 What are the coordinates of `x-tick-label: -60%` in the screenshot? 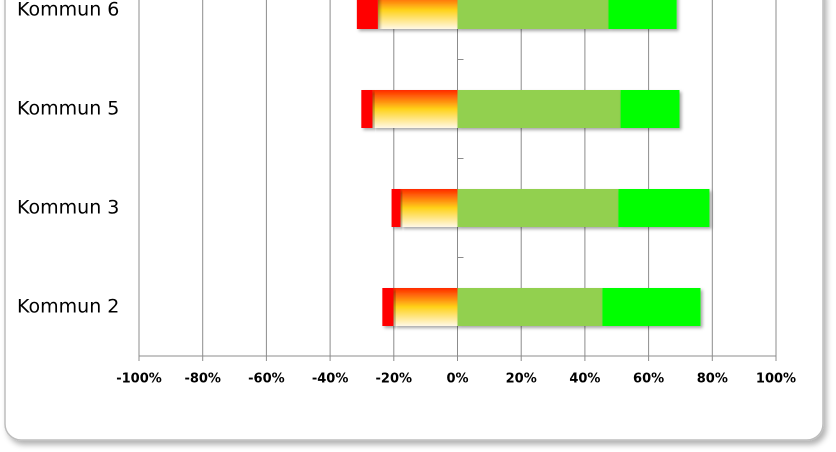 It's located at (266, 379).